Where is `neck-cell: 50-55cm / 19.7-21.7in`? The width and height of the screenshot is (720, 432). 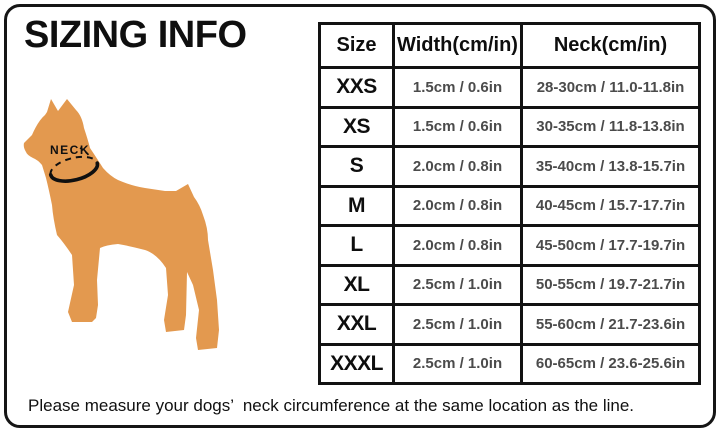
neck-cell: 50-55cm / 19.7-21.7in is located at coordinates (610, 284).